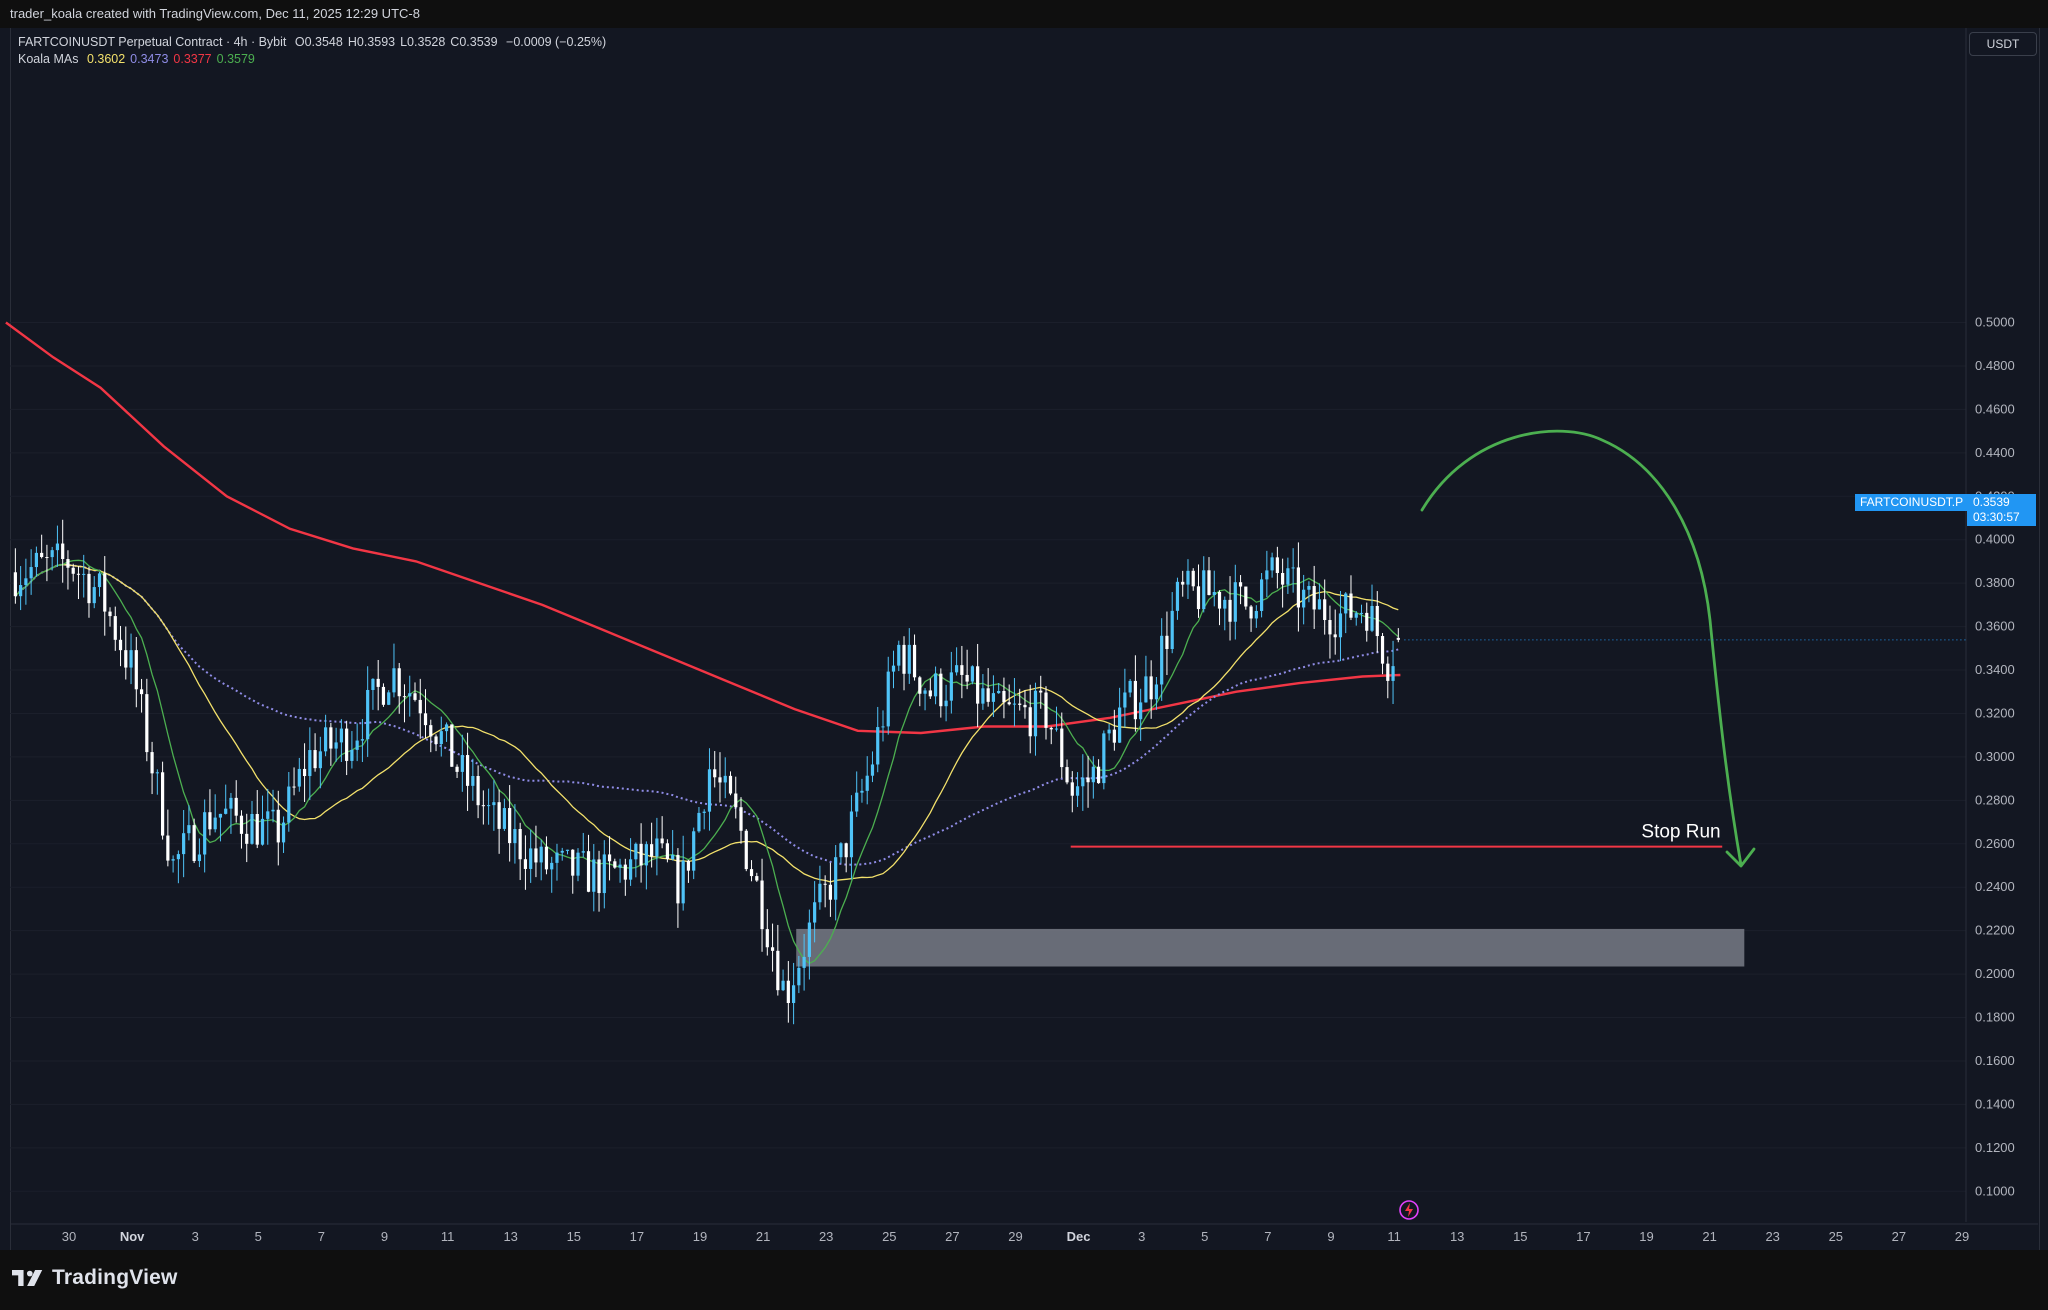 This screenshot has height=1310, width=2048. What do you see at coordinates (95, 1278) in the screenshot?
I see `brand-logo-group: TradingView` at bounding box center [95, 1278].